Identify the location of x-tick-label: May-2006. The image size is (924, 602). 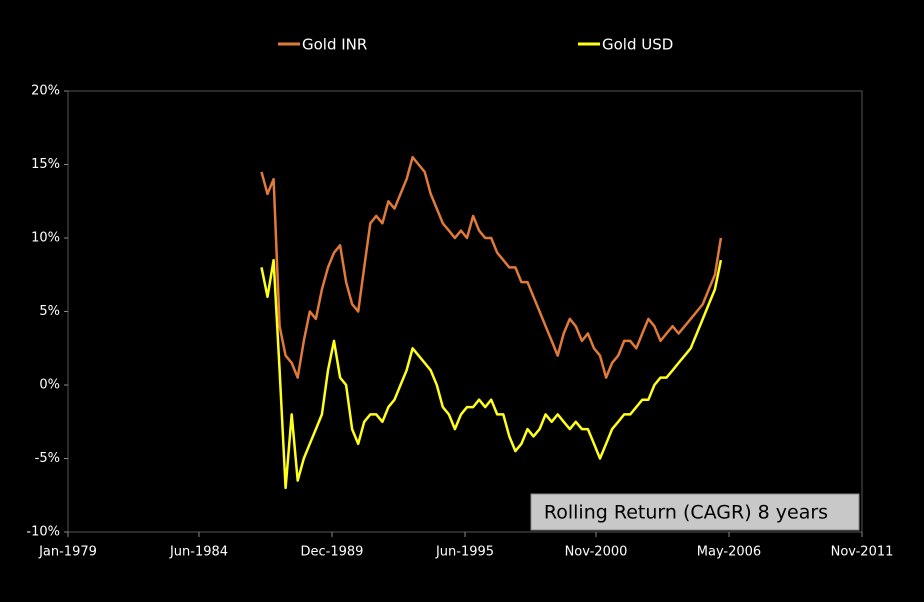
(729, 552).